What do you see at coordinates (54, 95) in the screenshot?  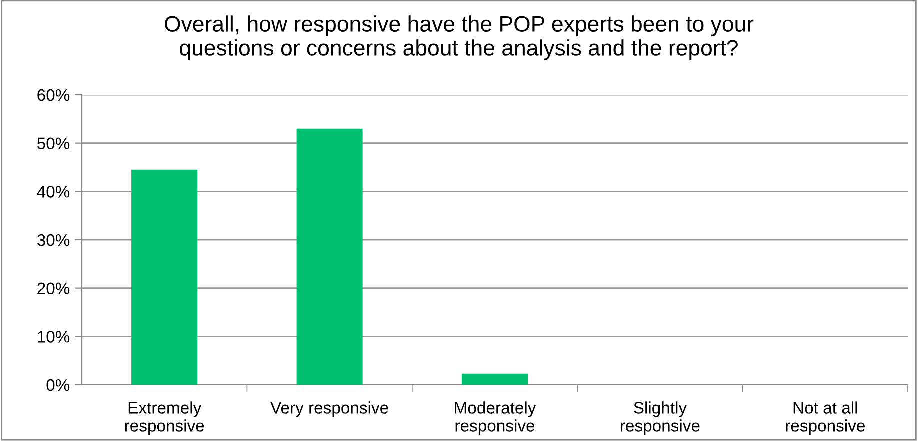 I see `y-tick-label: 60%` at bounding box center [54, 95].